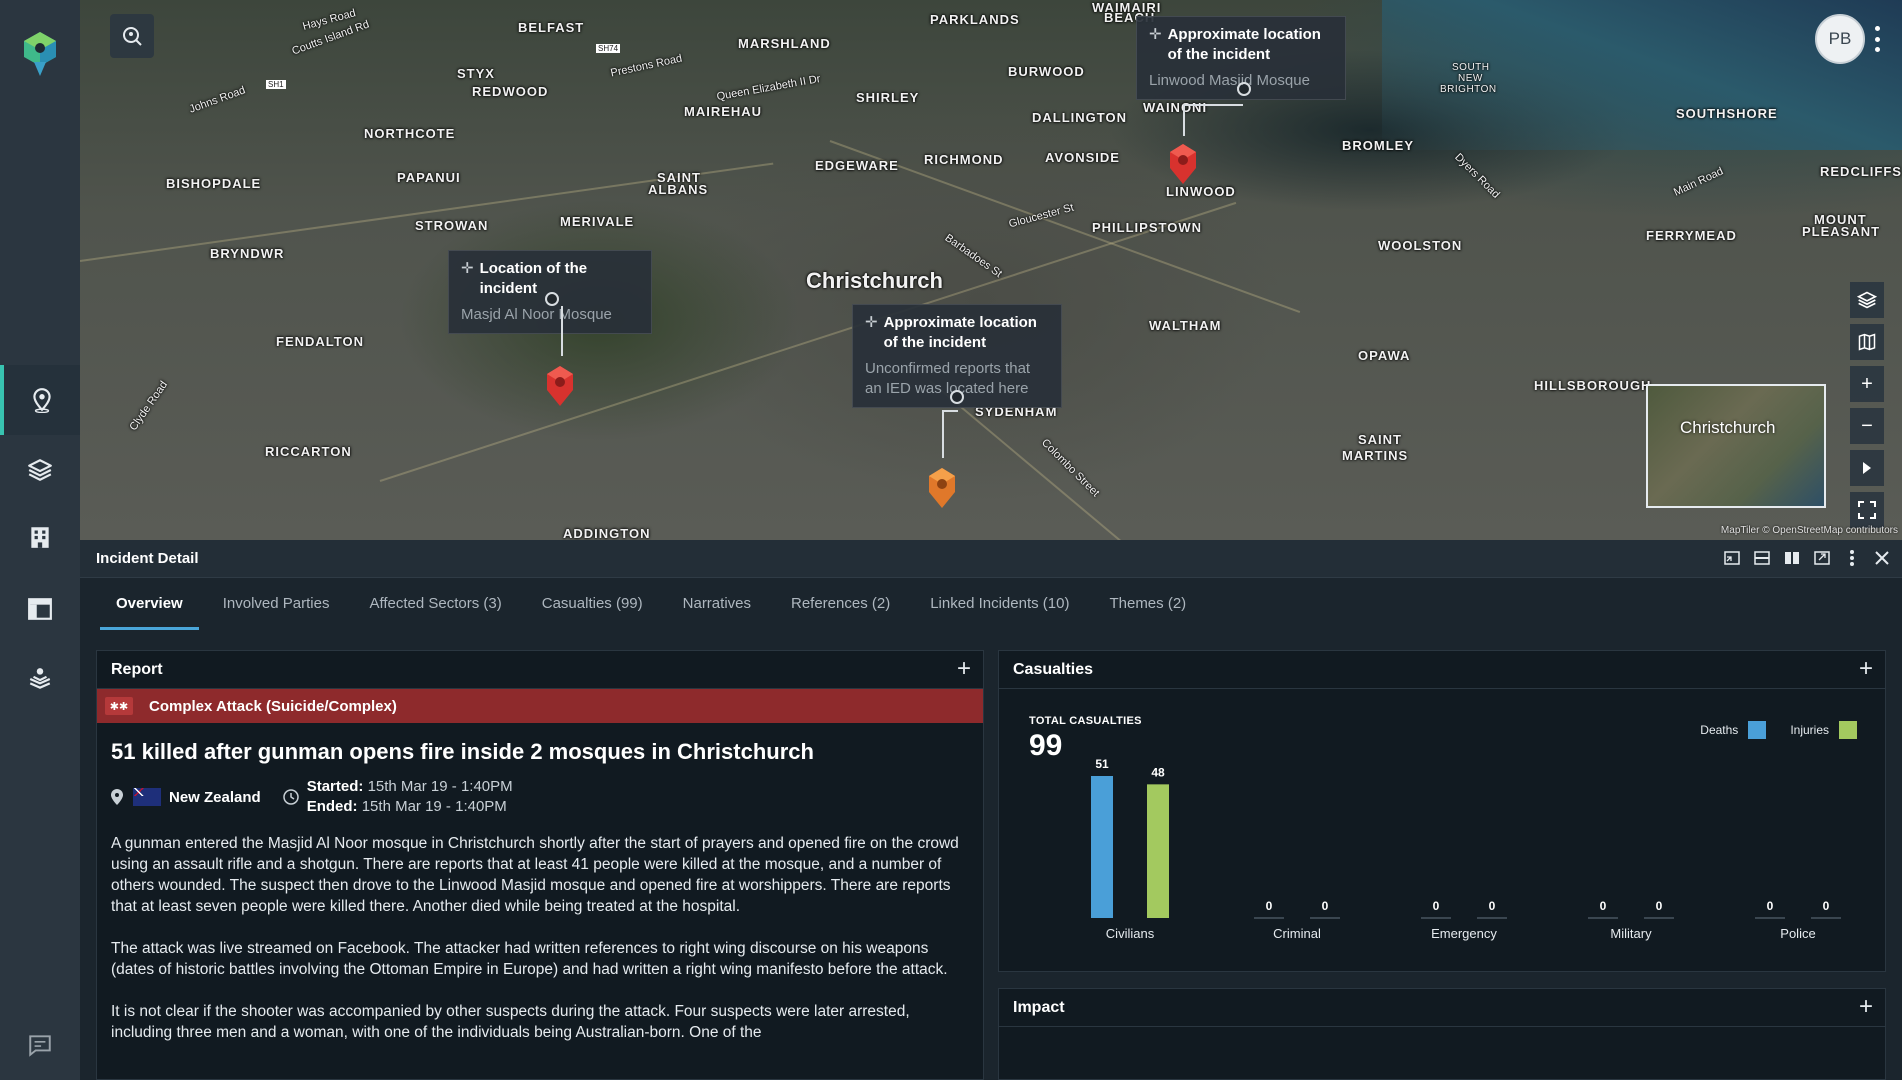 This screenshot has height=1080, width=1902. What do you see at coordinates (1867, 405) in the screenshot?
I see `map-toolbar: + −` at bounding box center [1867, 405].